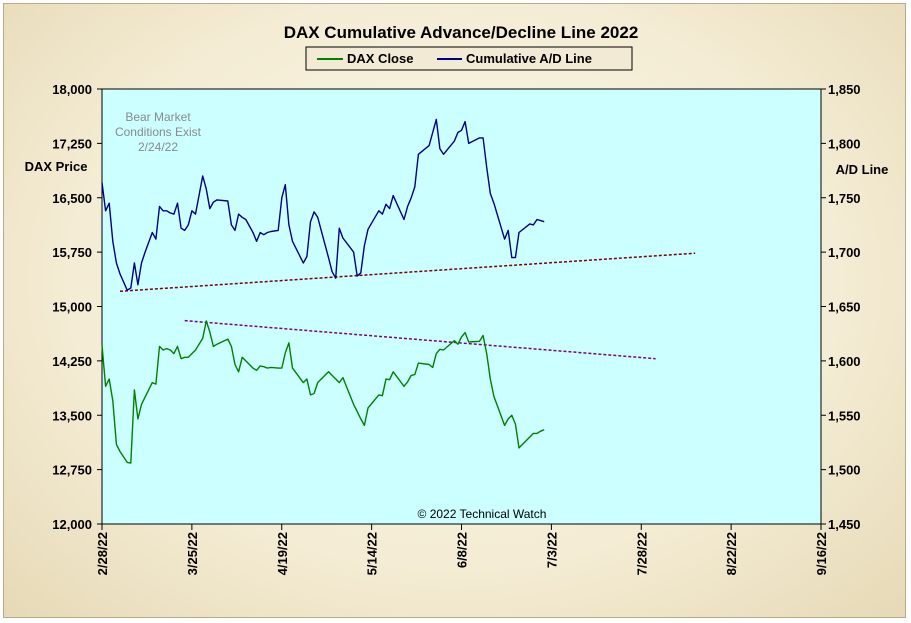 This screenshot has width=911, height=623. I want to click on x-tick-label: 9/16/22, so click(821, 553).